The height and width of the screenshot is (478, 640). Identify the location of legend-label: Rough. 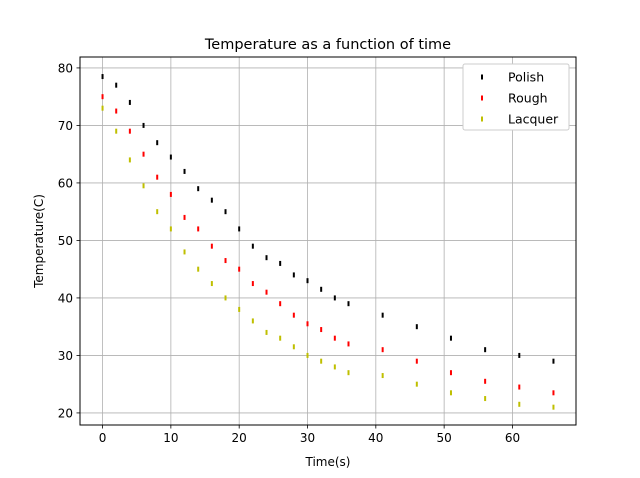
(528, 98).